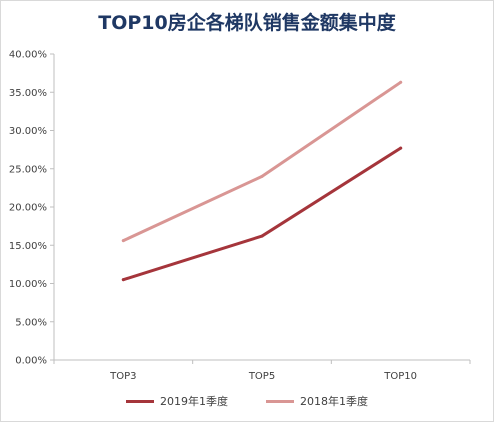 This screenshot has height=422, width=494. I want to click on chart-legend: 2019年1季度 2018年1季度, so click(247, 401).